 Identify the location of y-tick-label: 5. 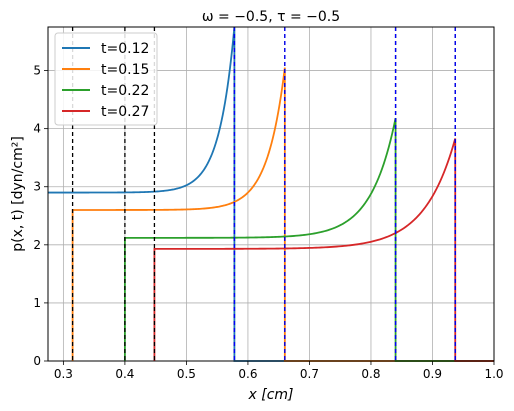
(37, 71).